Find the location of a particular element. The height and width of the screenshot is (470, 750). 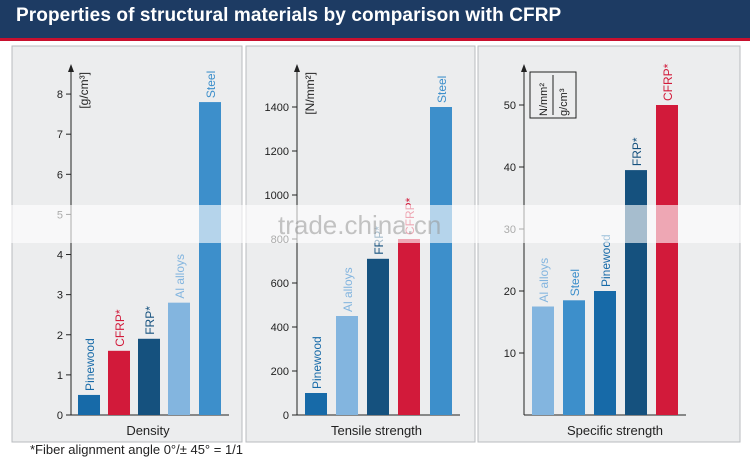

y-tick-label: 4 is located at coordinates (60, 256).